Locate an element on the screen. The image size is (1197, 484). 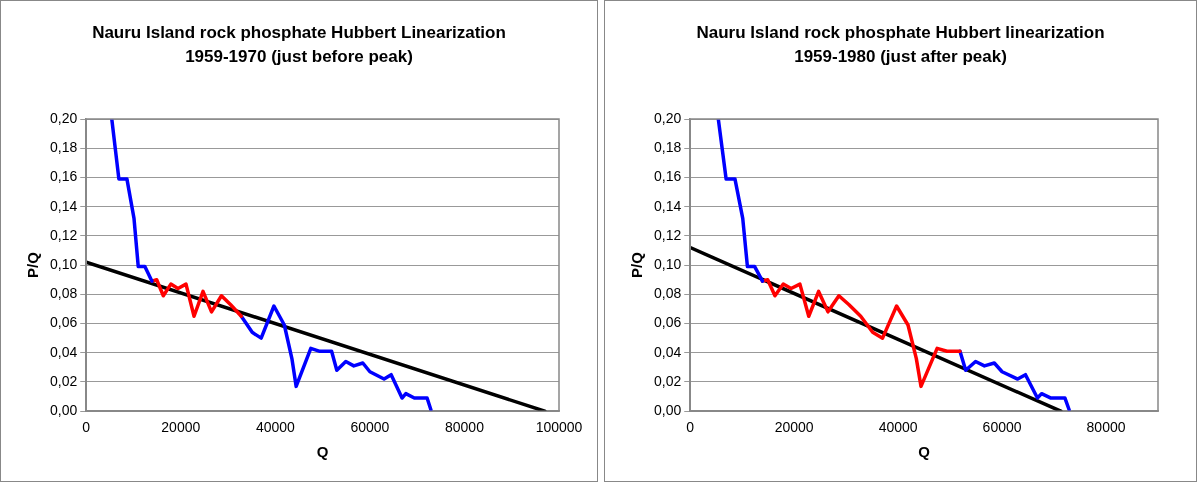
x-tick-label: 100000 is located at coordinates (559, 427).